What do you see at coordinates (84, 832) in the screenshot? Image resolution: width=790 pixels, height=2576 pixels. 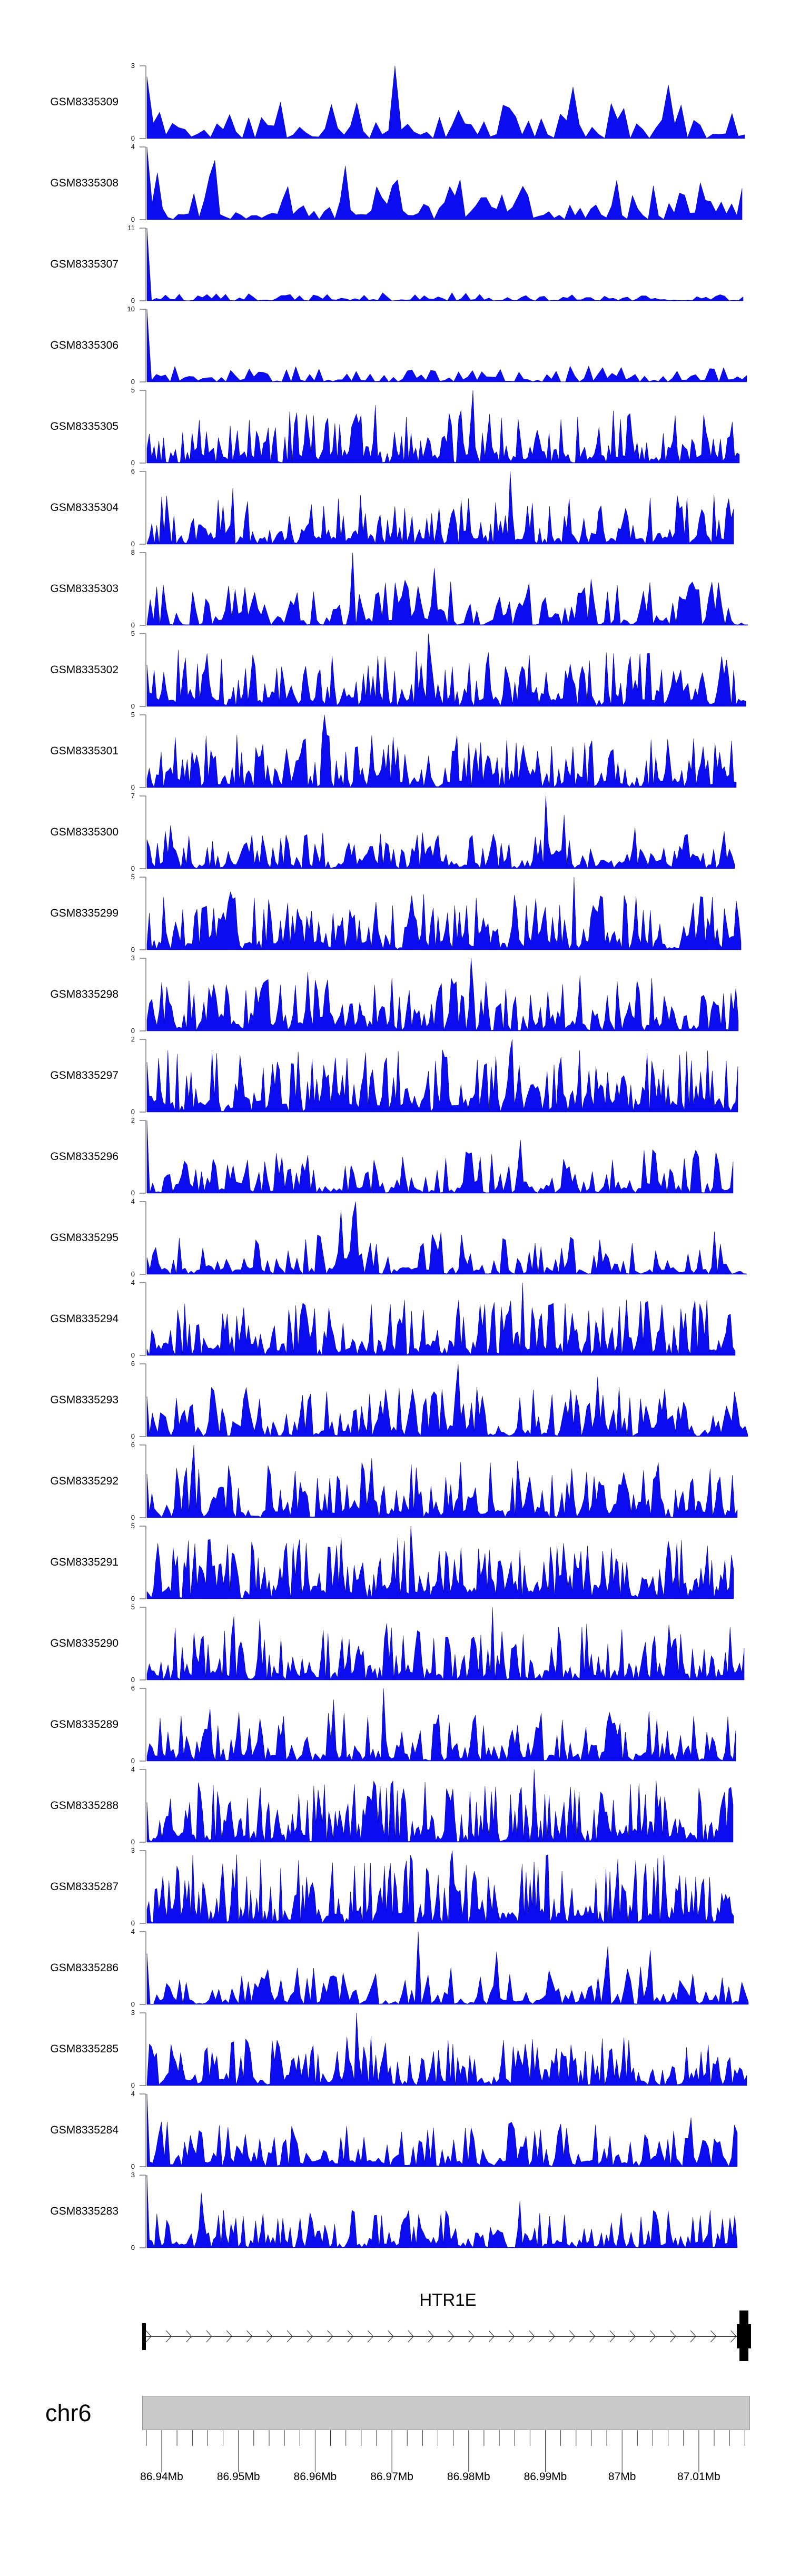 I see `track-sample-label: GSM8335300` at bounding box center [84, 832].